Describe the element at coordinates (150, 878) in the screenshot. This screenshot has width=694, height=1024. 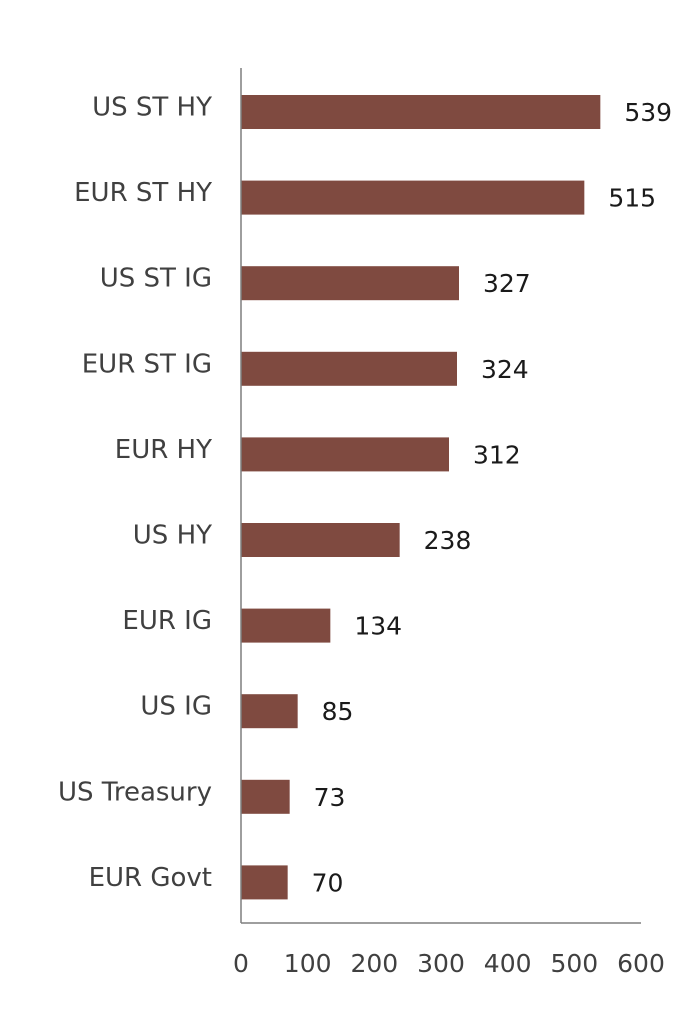
I see `category-label: EUR Govt` at that location.